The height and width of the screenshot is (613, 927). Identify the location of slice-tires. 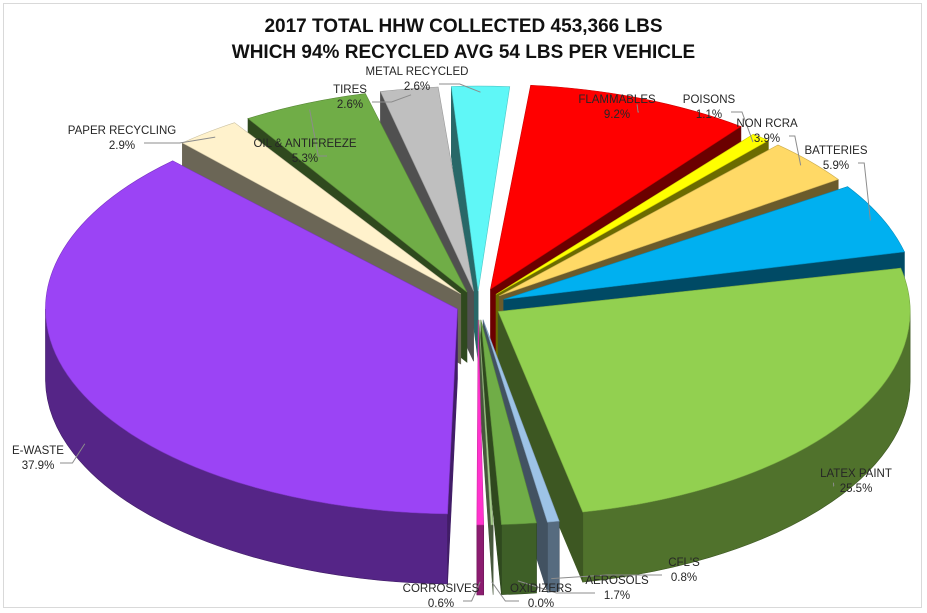
(426, 189).